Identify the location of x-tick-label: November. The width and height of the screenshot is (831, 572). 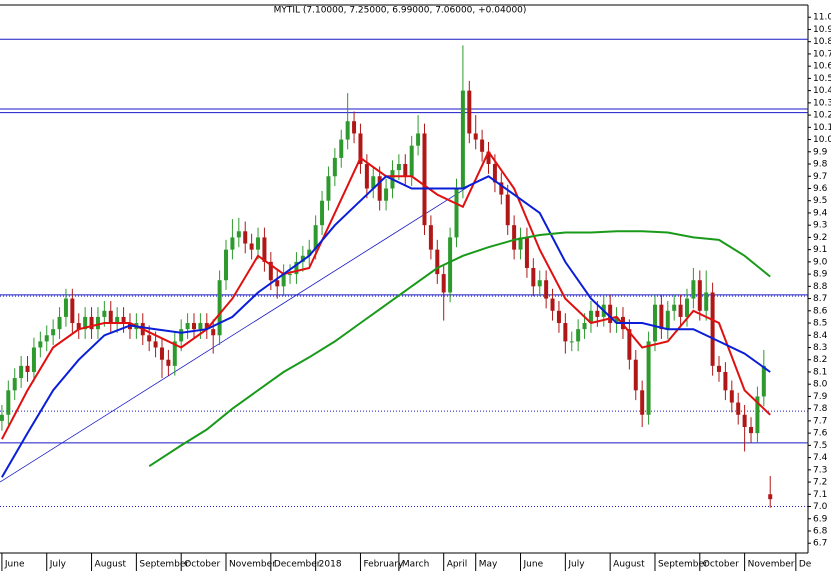
(771, 565).